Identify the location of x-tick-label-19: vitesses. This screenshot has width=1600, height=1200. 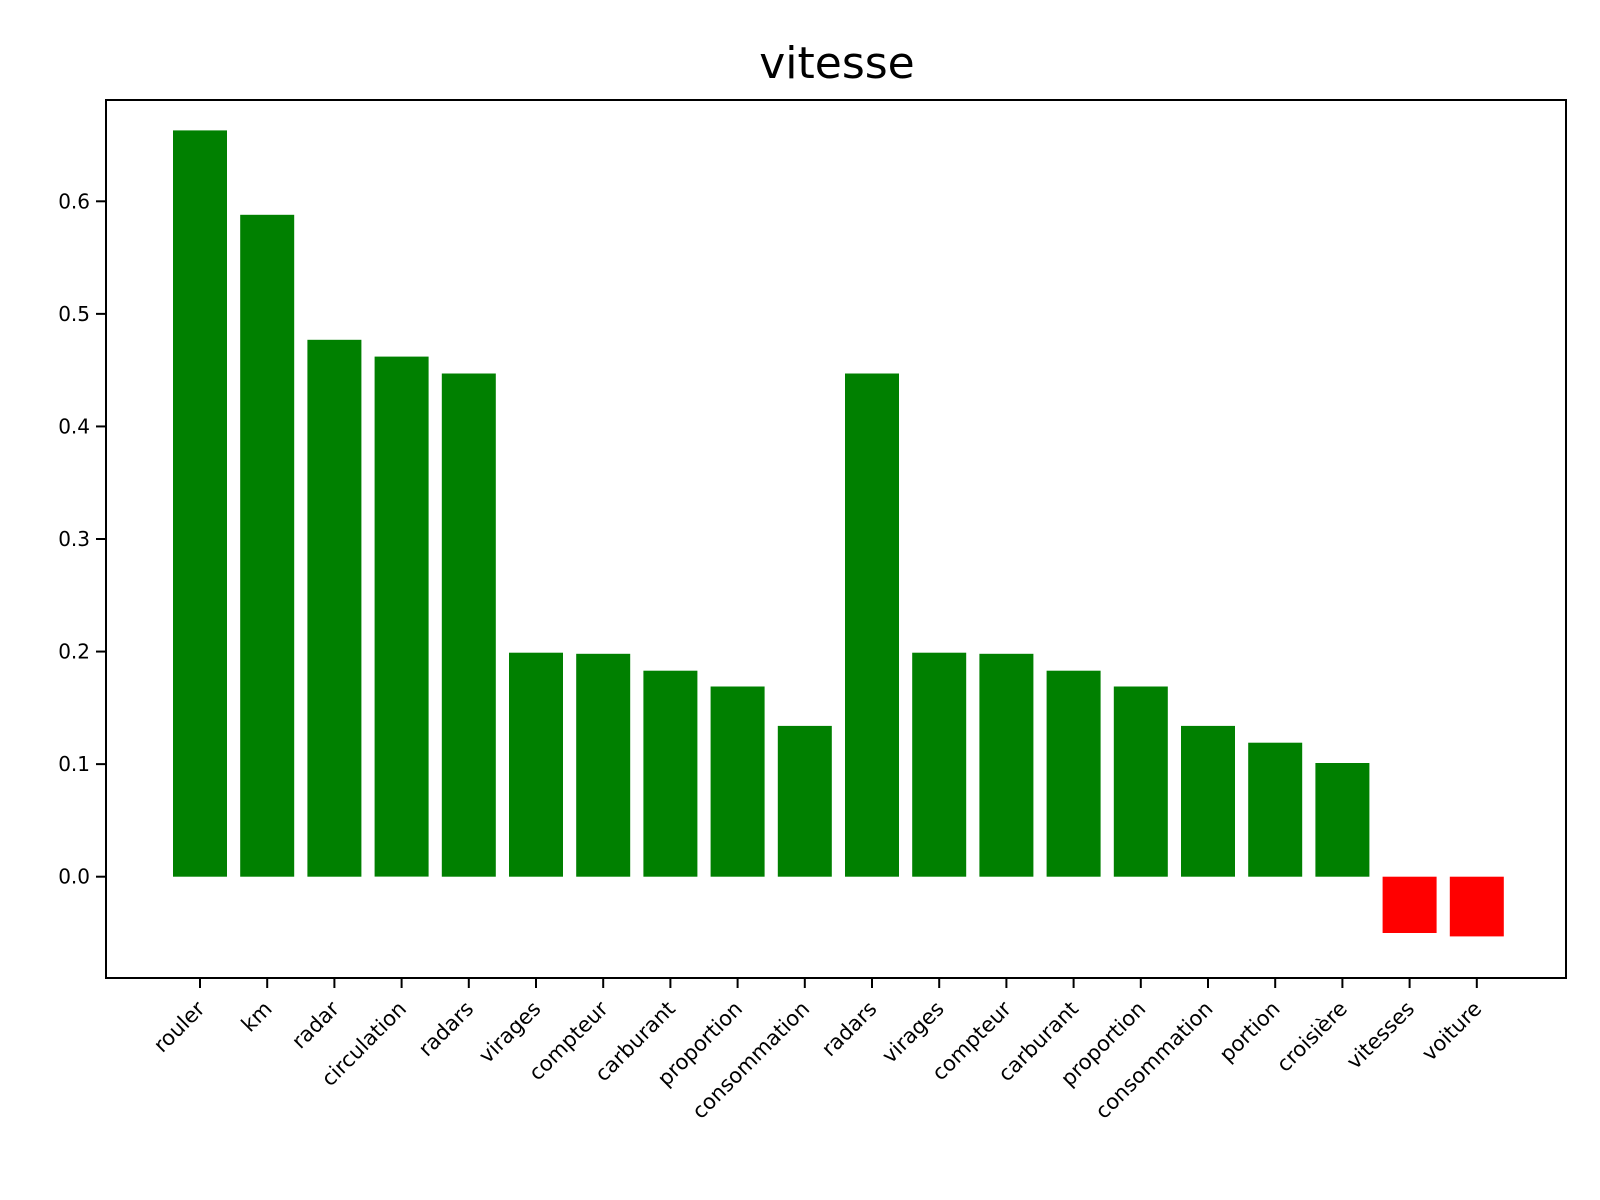
(1380, 1035).